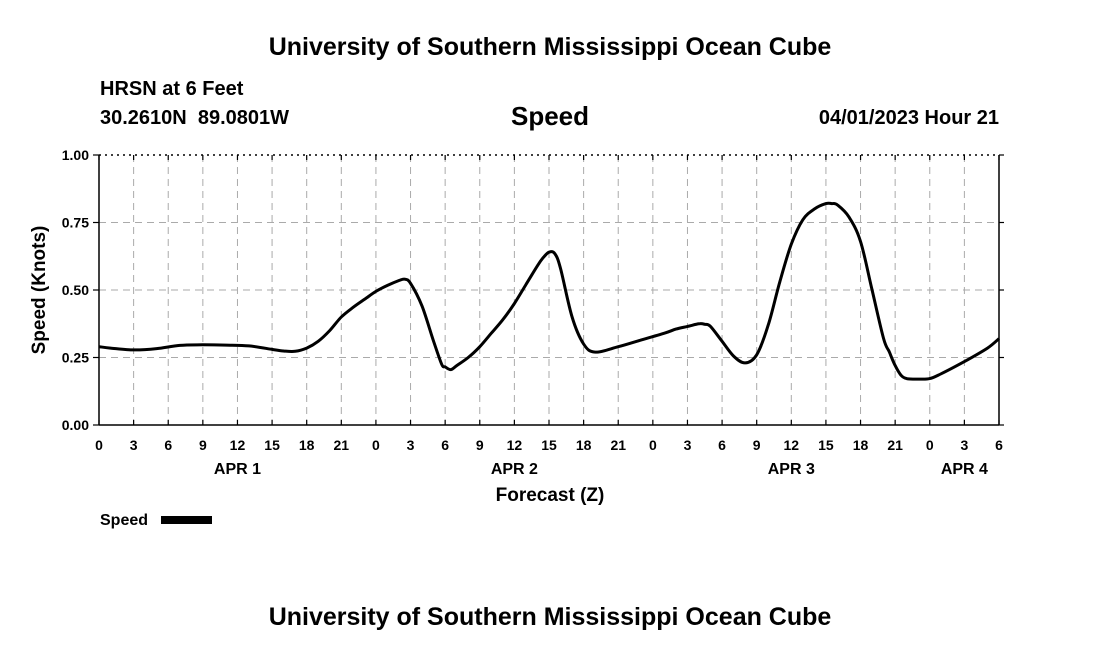 This screenshot has height=650, width=1100. Describe the element at coordinates (909, 118) in the screenshot. I see `forecast-datetime: 04/01/2023 Hour 21` at that location.